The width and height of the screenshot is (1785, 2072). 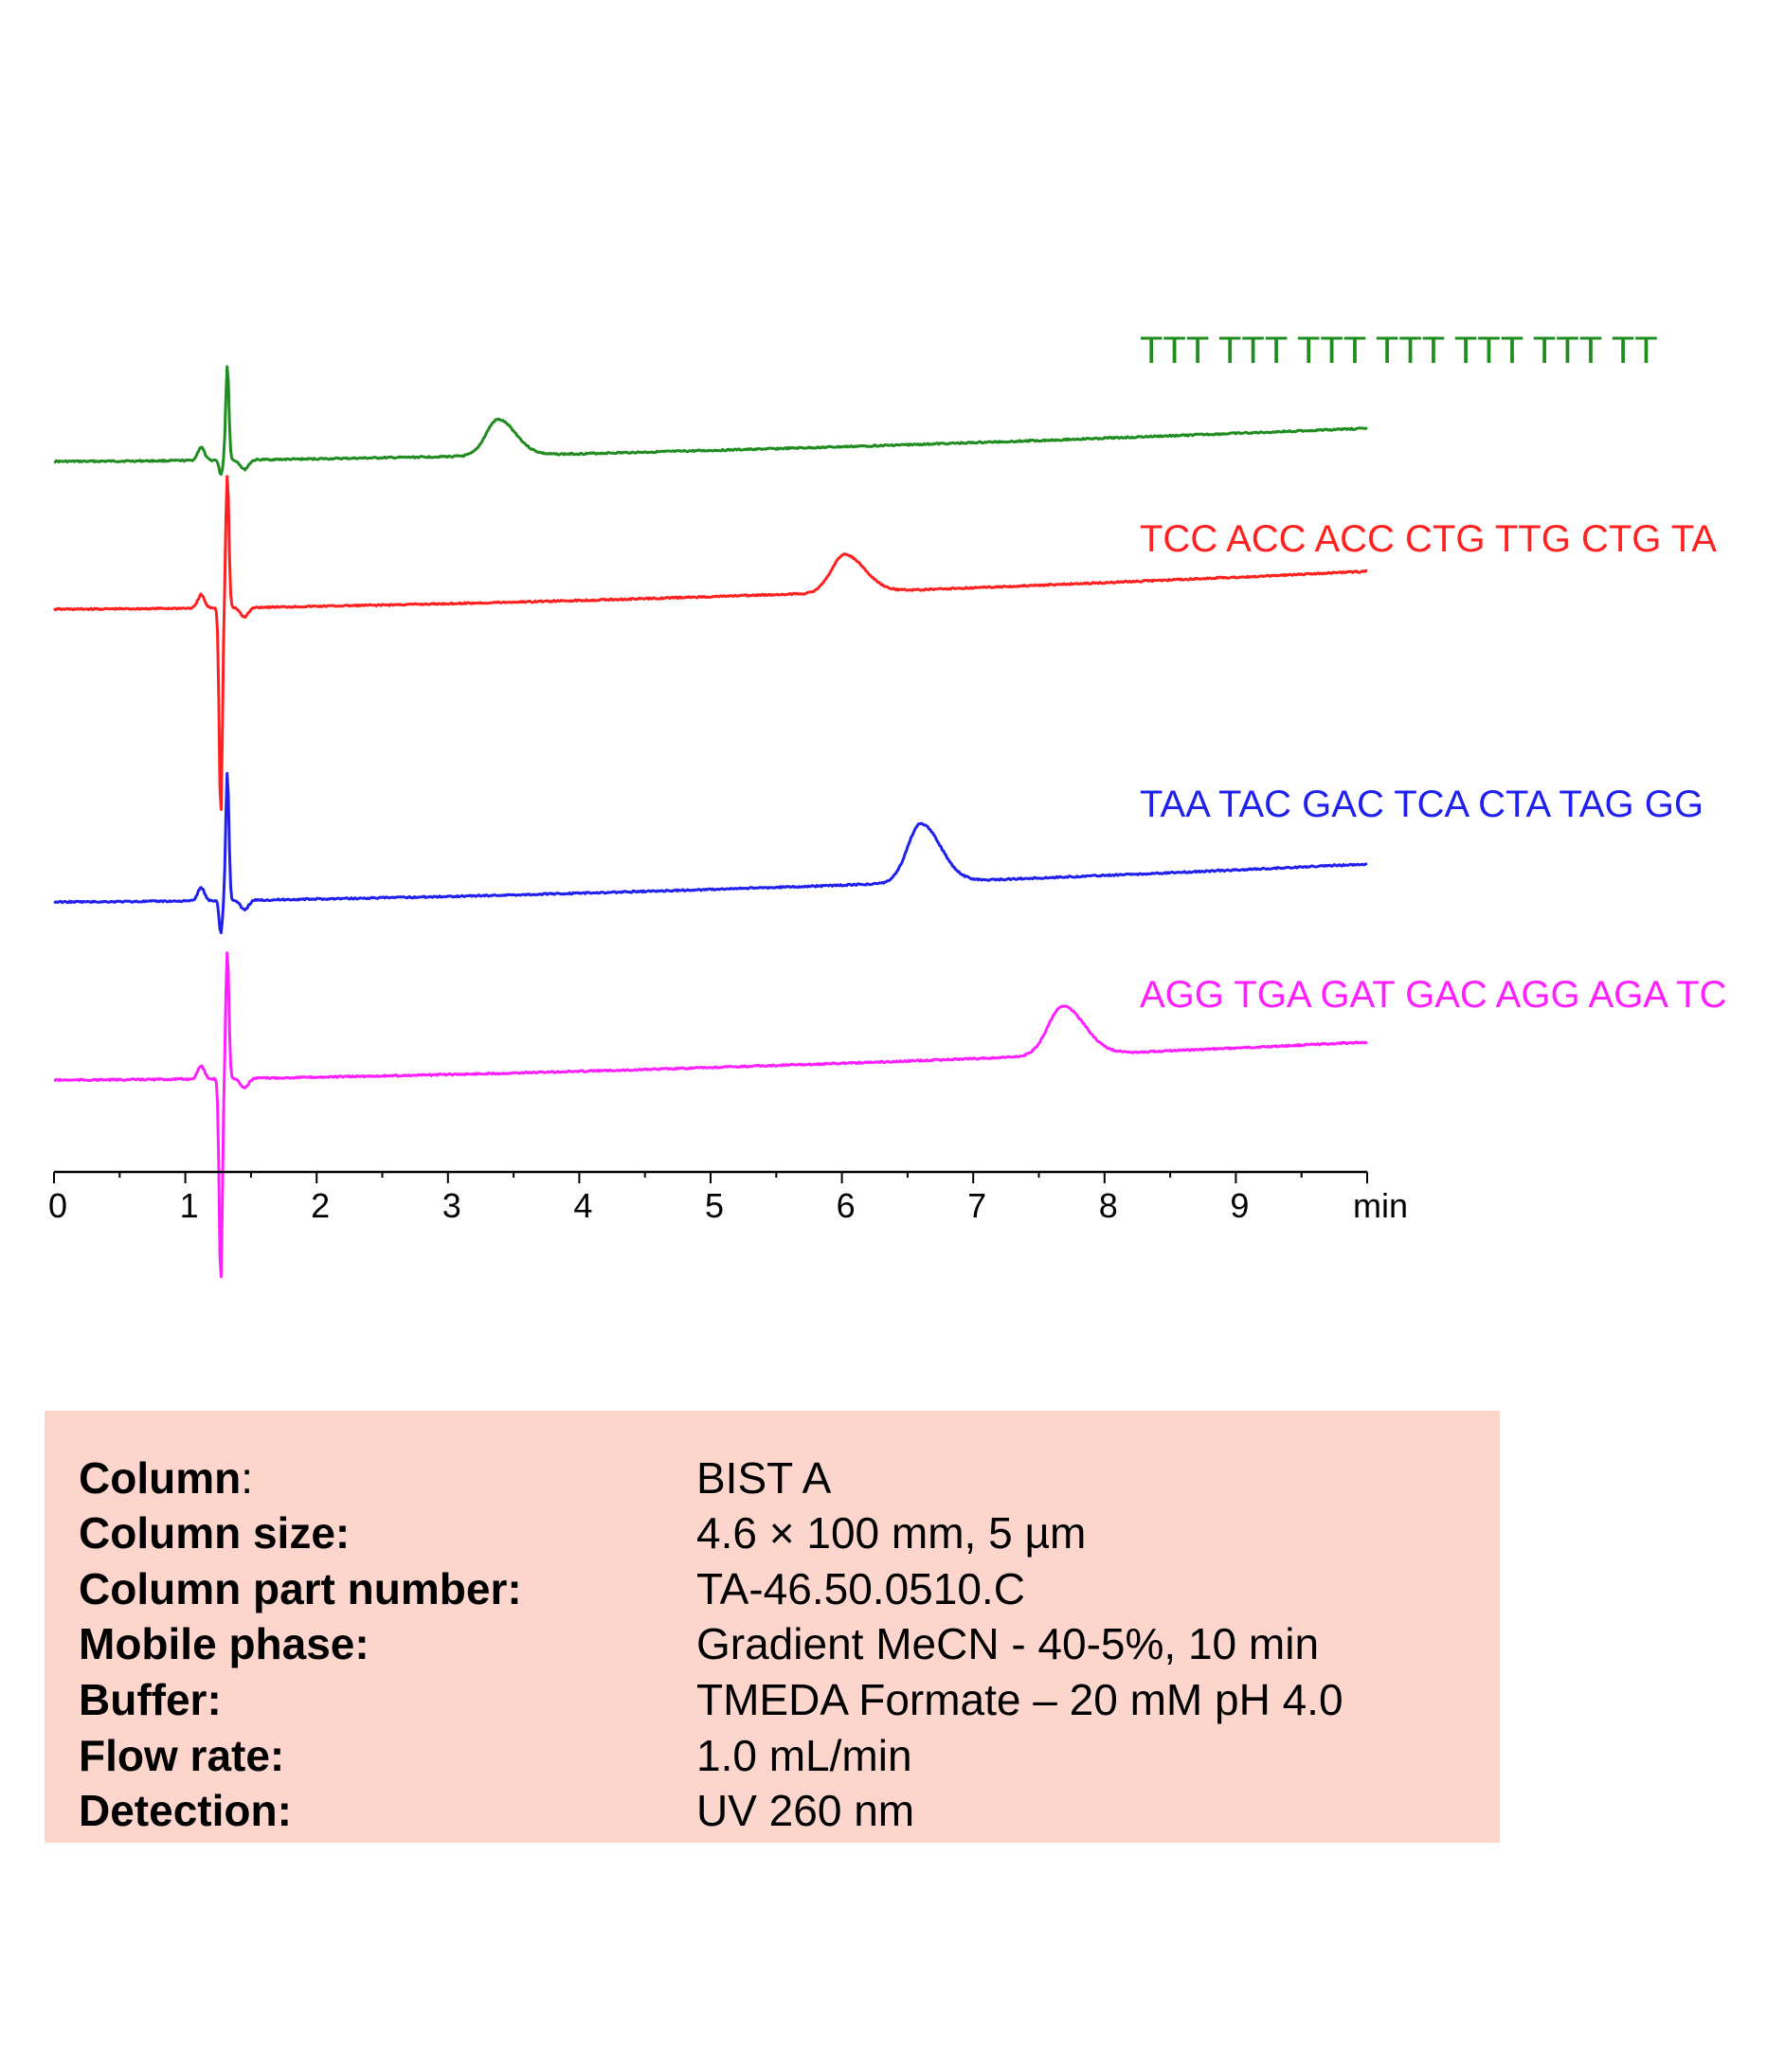 What do you see at coordinates (860, 1588) in the screenshot?
I see `condition-value: TA-46.50.0510.C` at bounding box center [860, 1588].